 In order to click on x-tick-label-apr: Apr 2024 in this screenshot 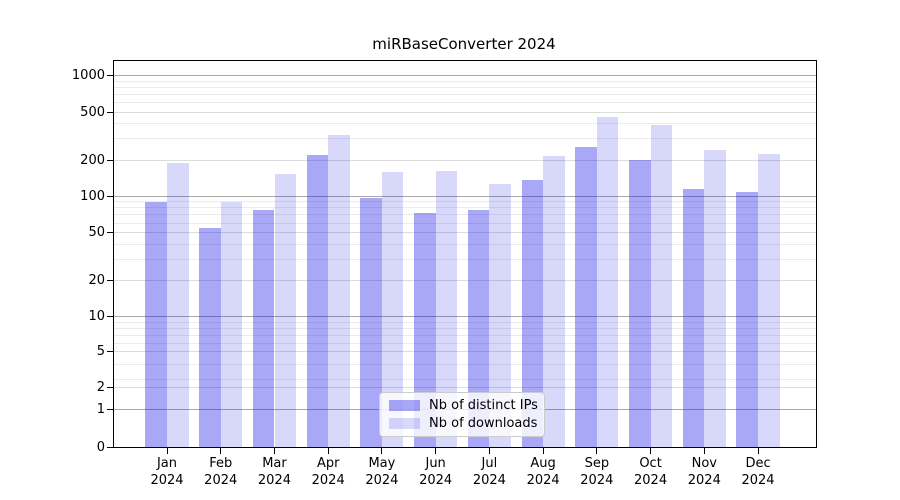, I will do `click(328, 472)`.